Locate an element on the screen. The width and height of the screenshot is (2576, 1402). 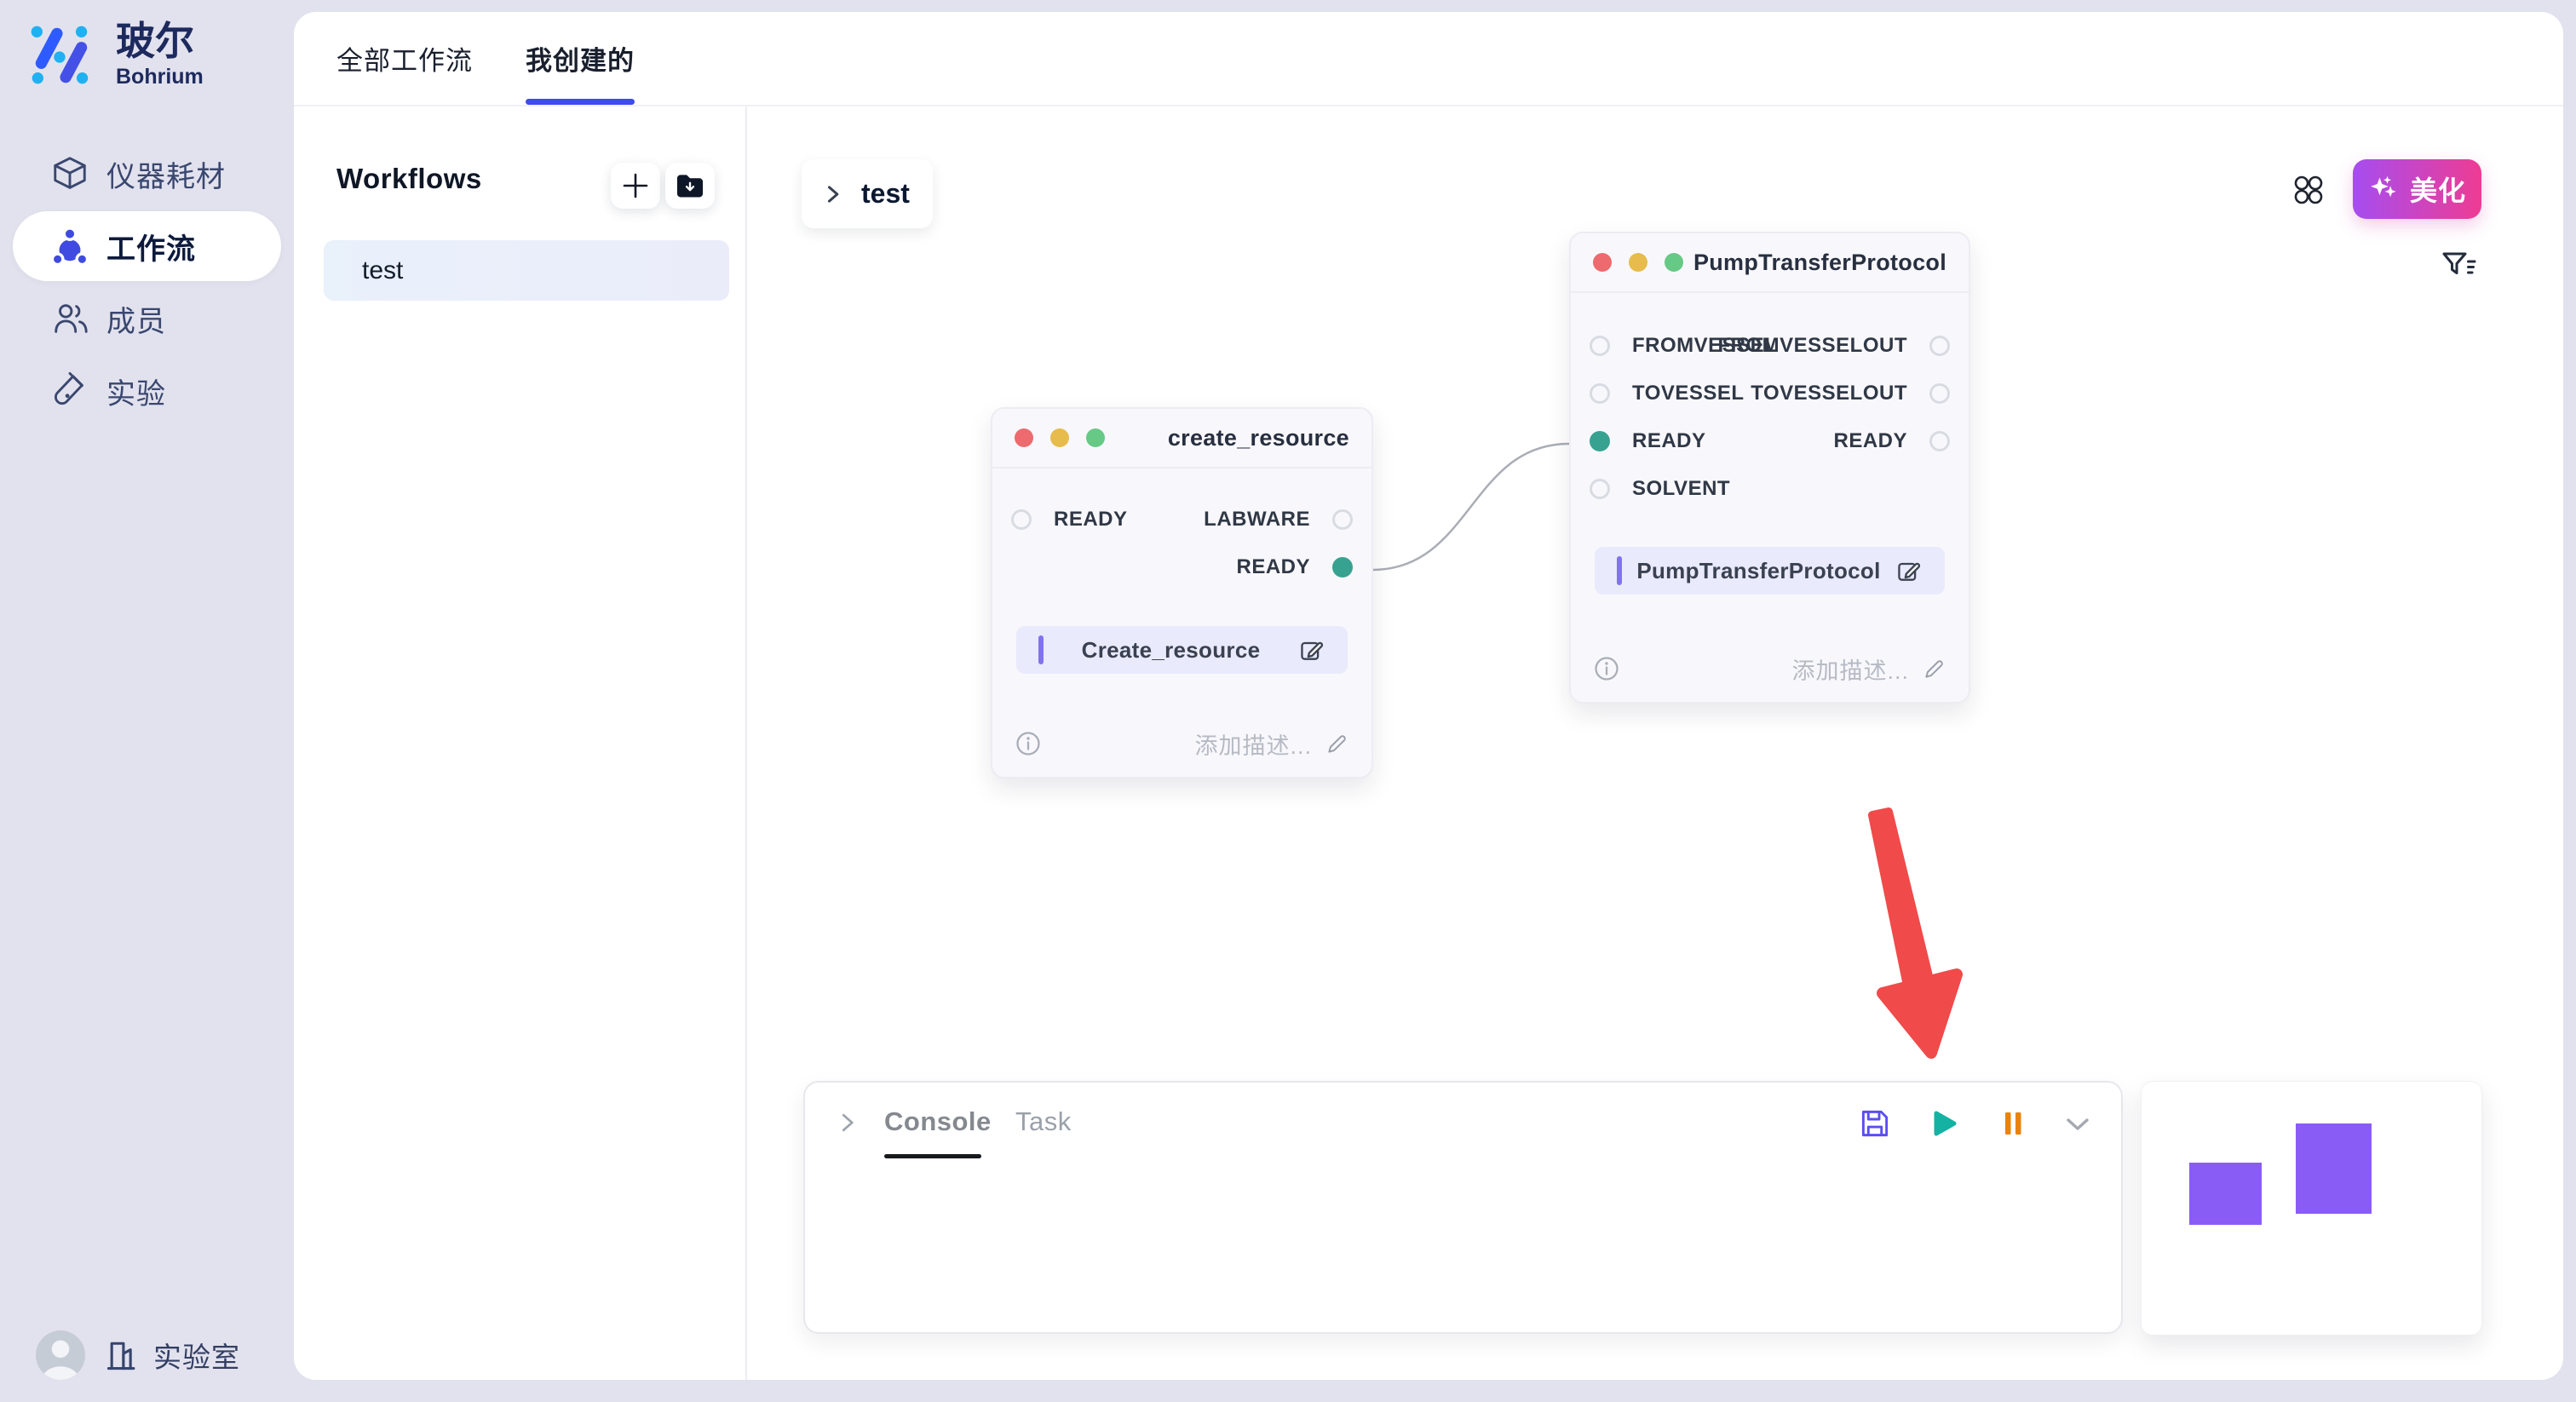
sidebar-item-instruments: 仪器耗材 is located at coordinates (147, 174).